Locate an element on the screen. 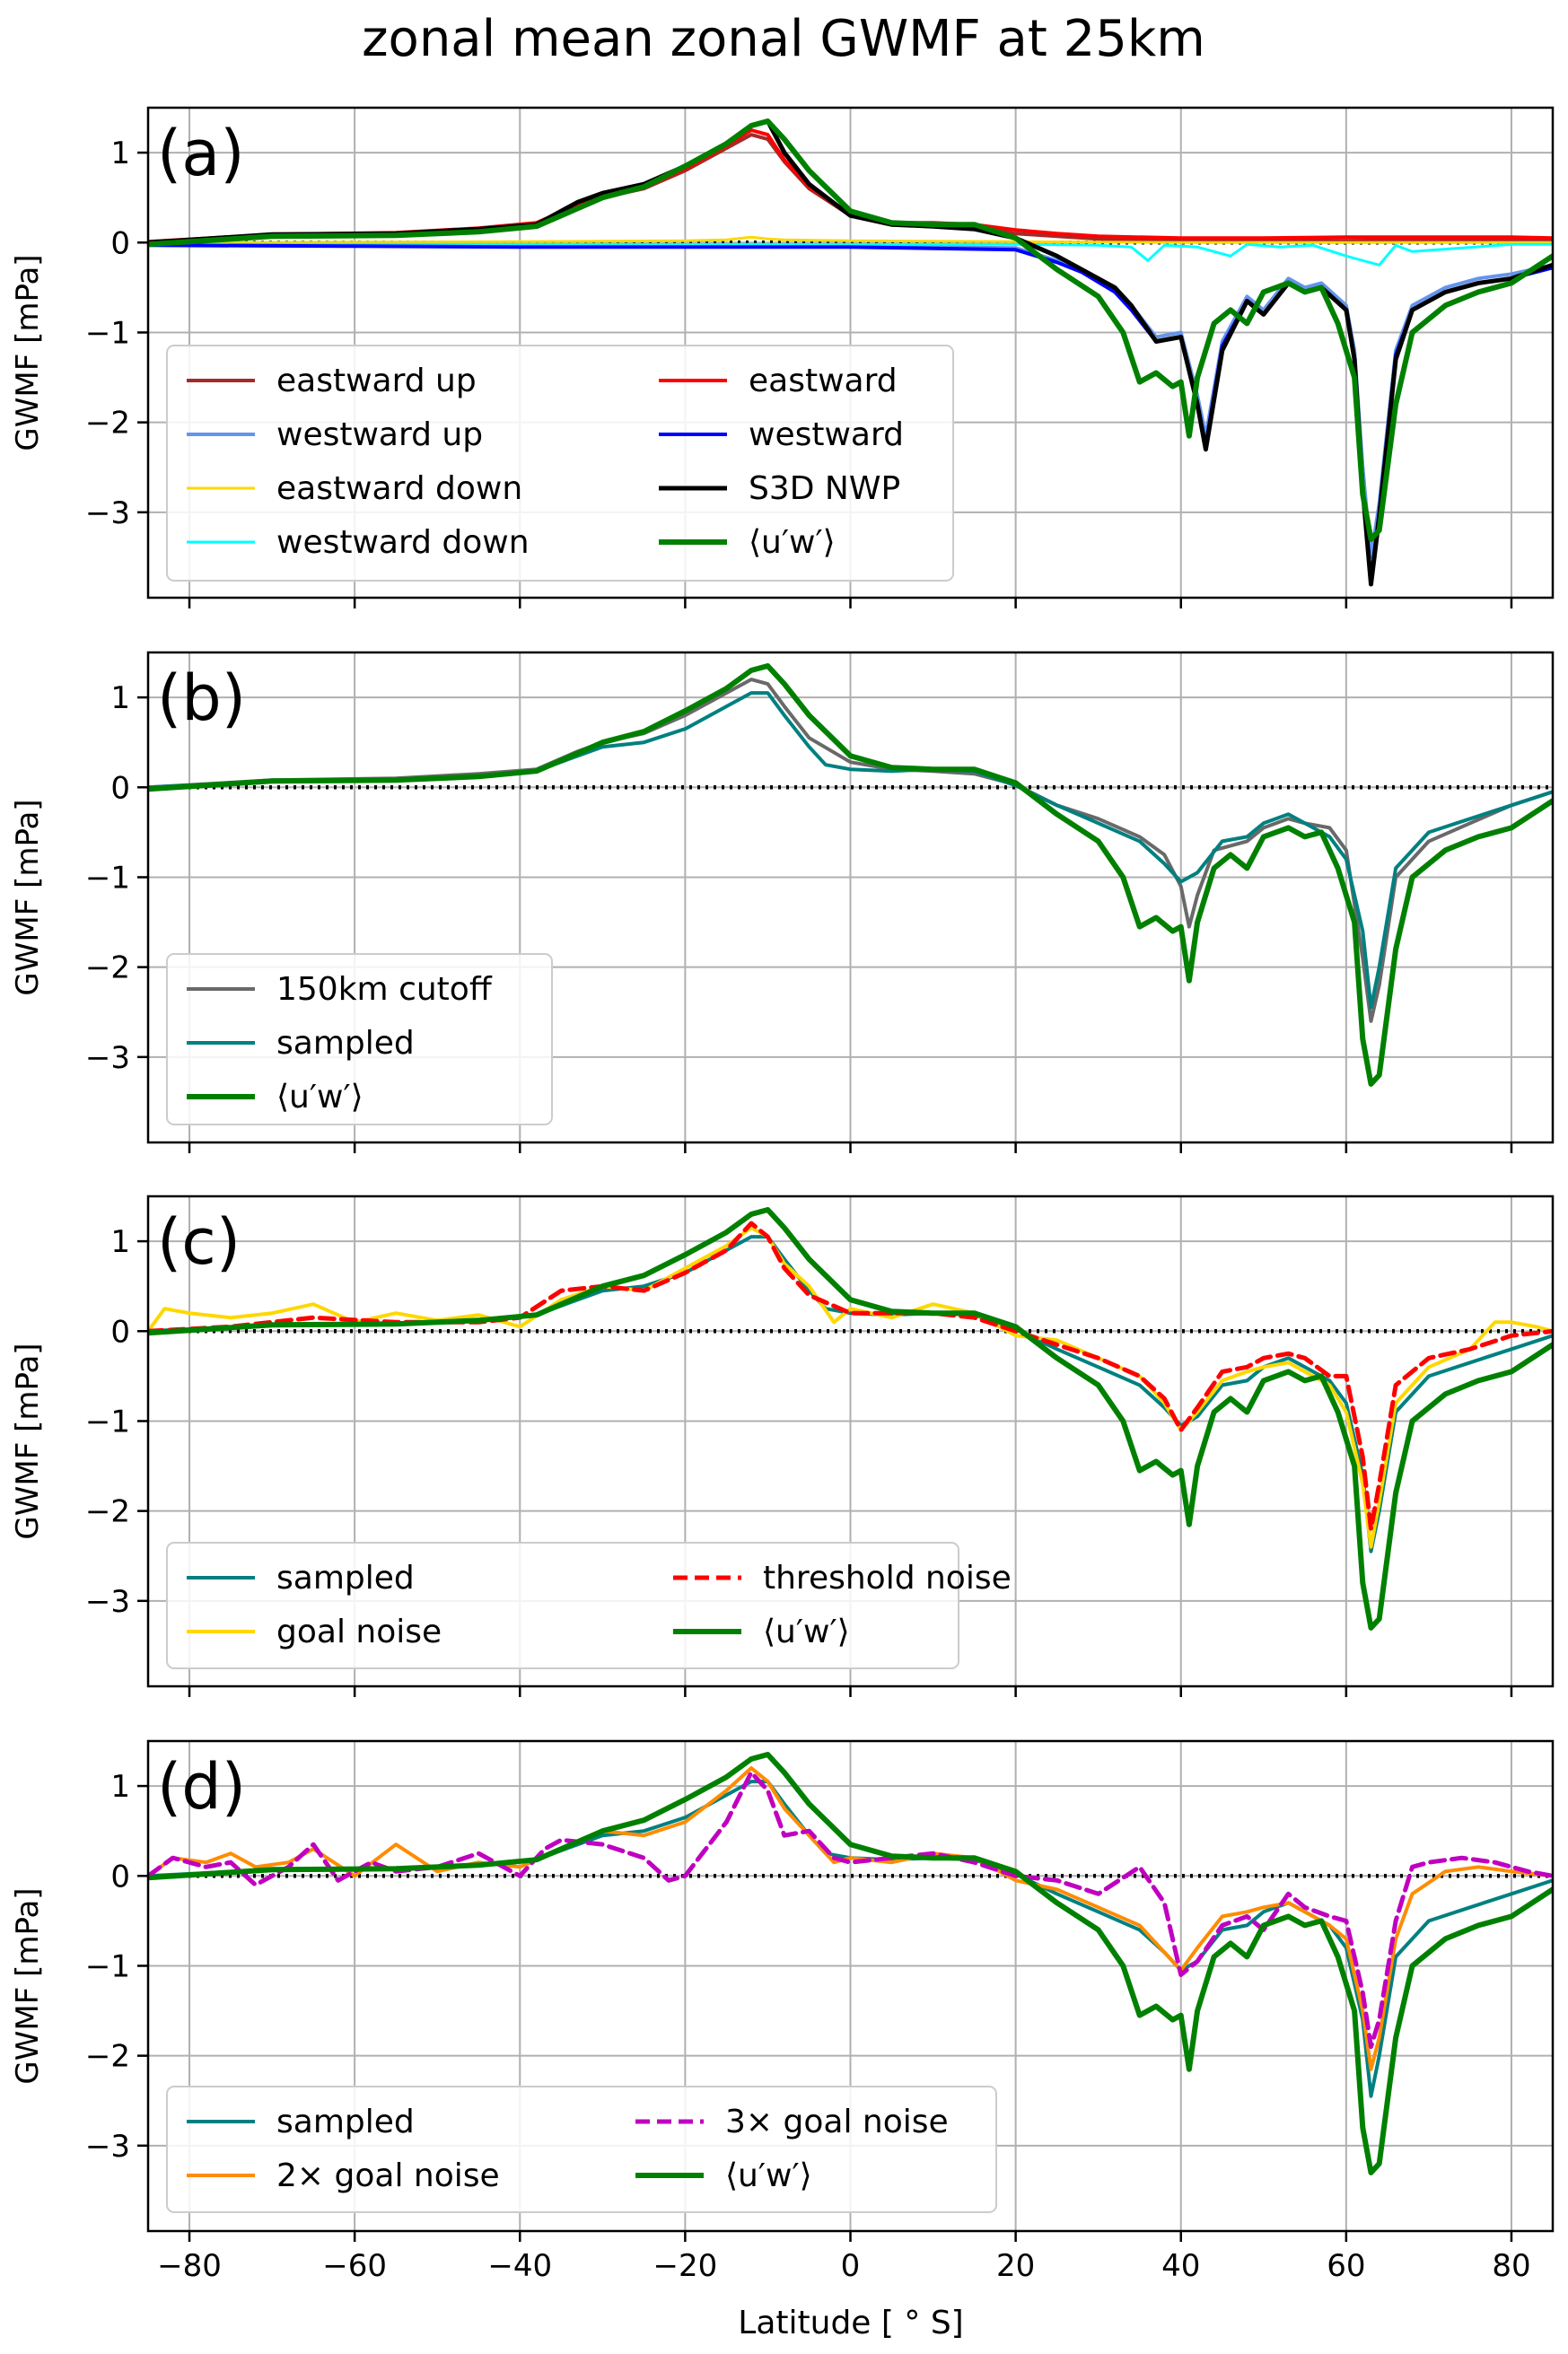 This screenshot has height=2354, width=1568. x-tick-label: −20 is located at coordinates (685, 2266).